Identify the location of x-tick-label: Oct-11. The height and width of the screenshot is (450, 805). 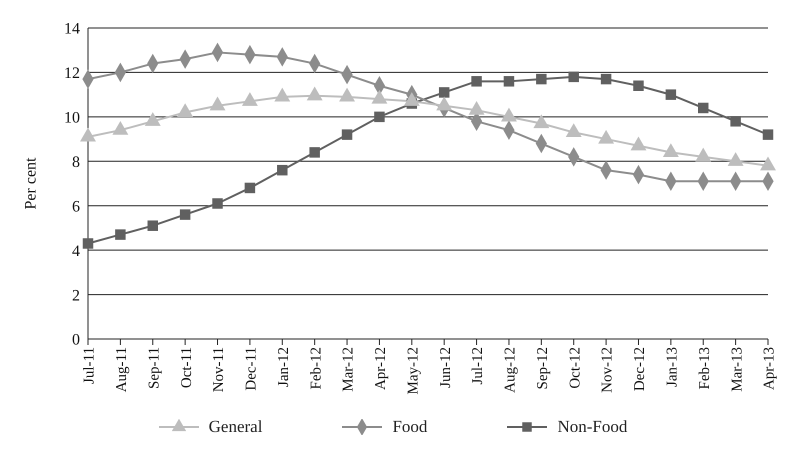
(186, 367).